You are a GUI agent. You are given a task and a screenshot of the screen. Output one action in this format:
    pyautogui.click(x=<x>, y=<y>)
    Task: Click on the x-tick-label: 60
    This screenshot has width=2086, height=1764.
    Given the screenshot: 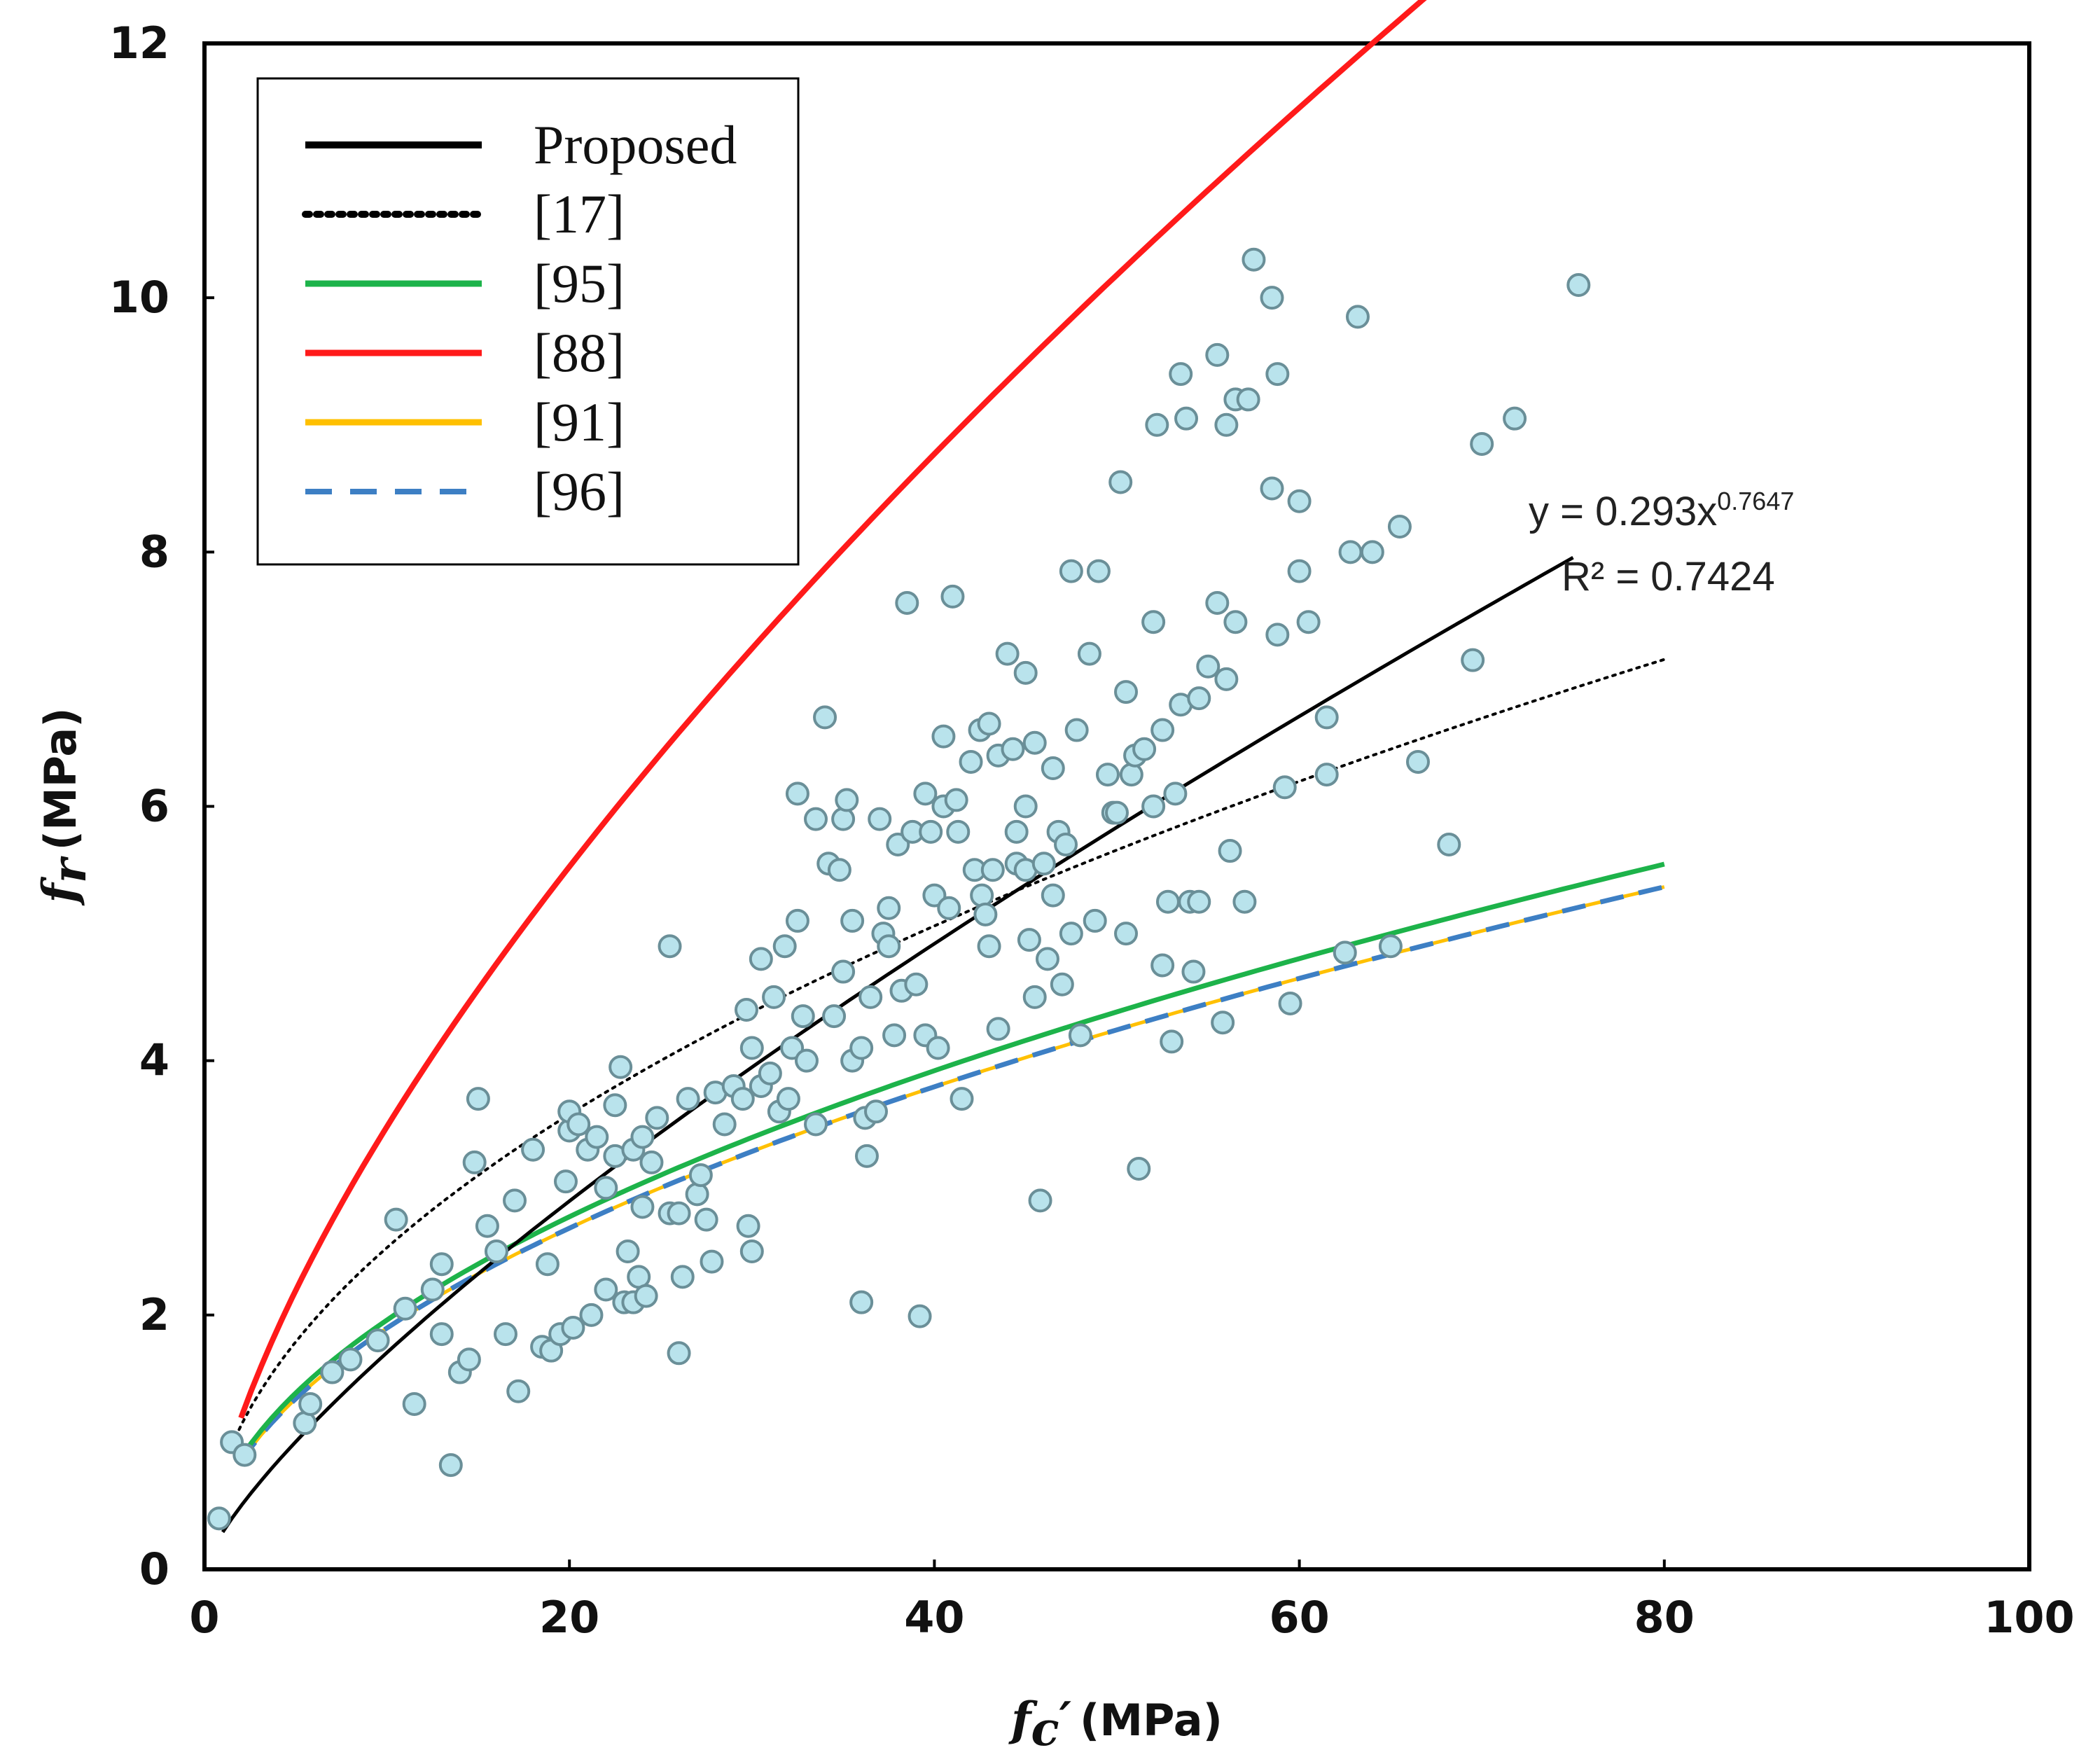 What is the action you would take?
    pyautogui.click(x=1299, y=1617)
    